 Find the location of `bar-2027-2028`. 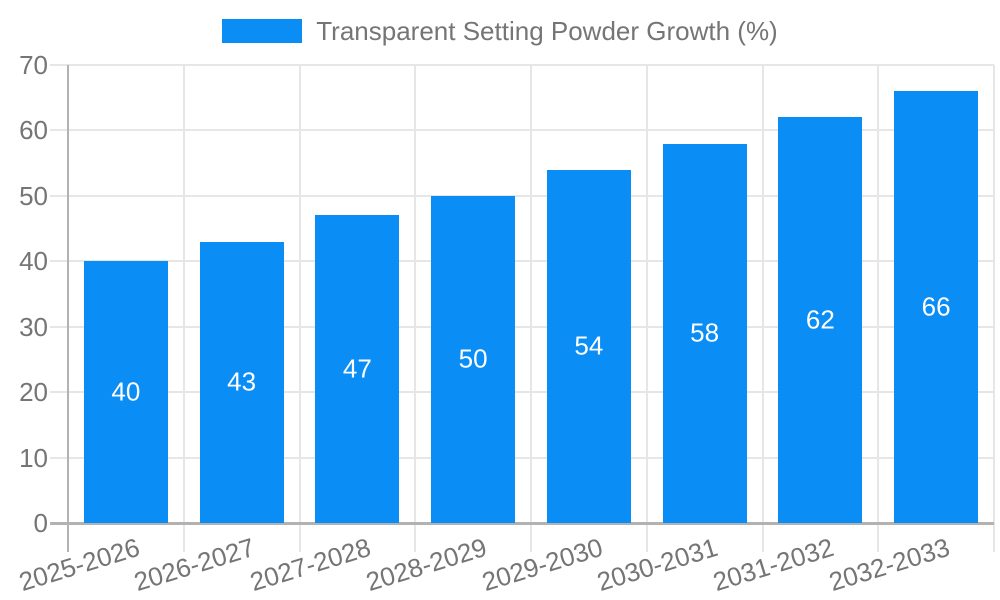

bar-2027-2028 is located at coordinates (357, 369).